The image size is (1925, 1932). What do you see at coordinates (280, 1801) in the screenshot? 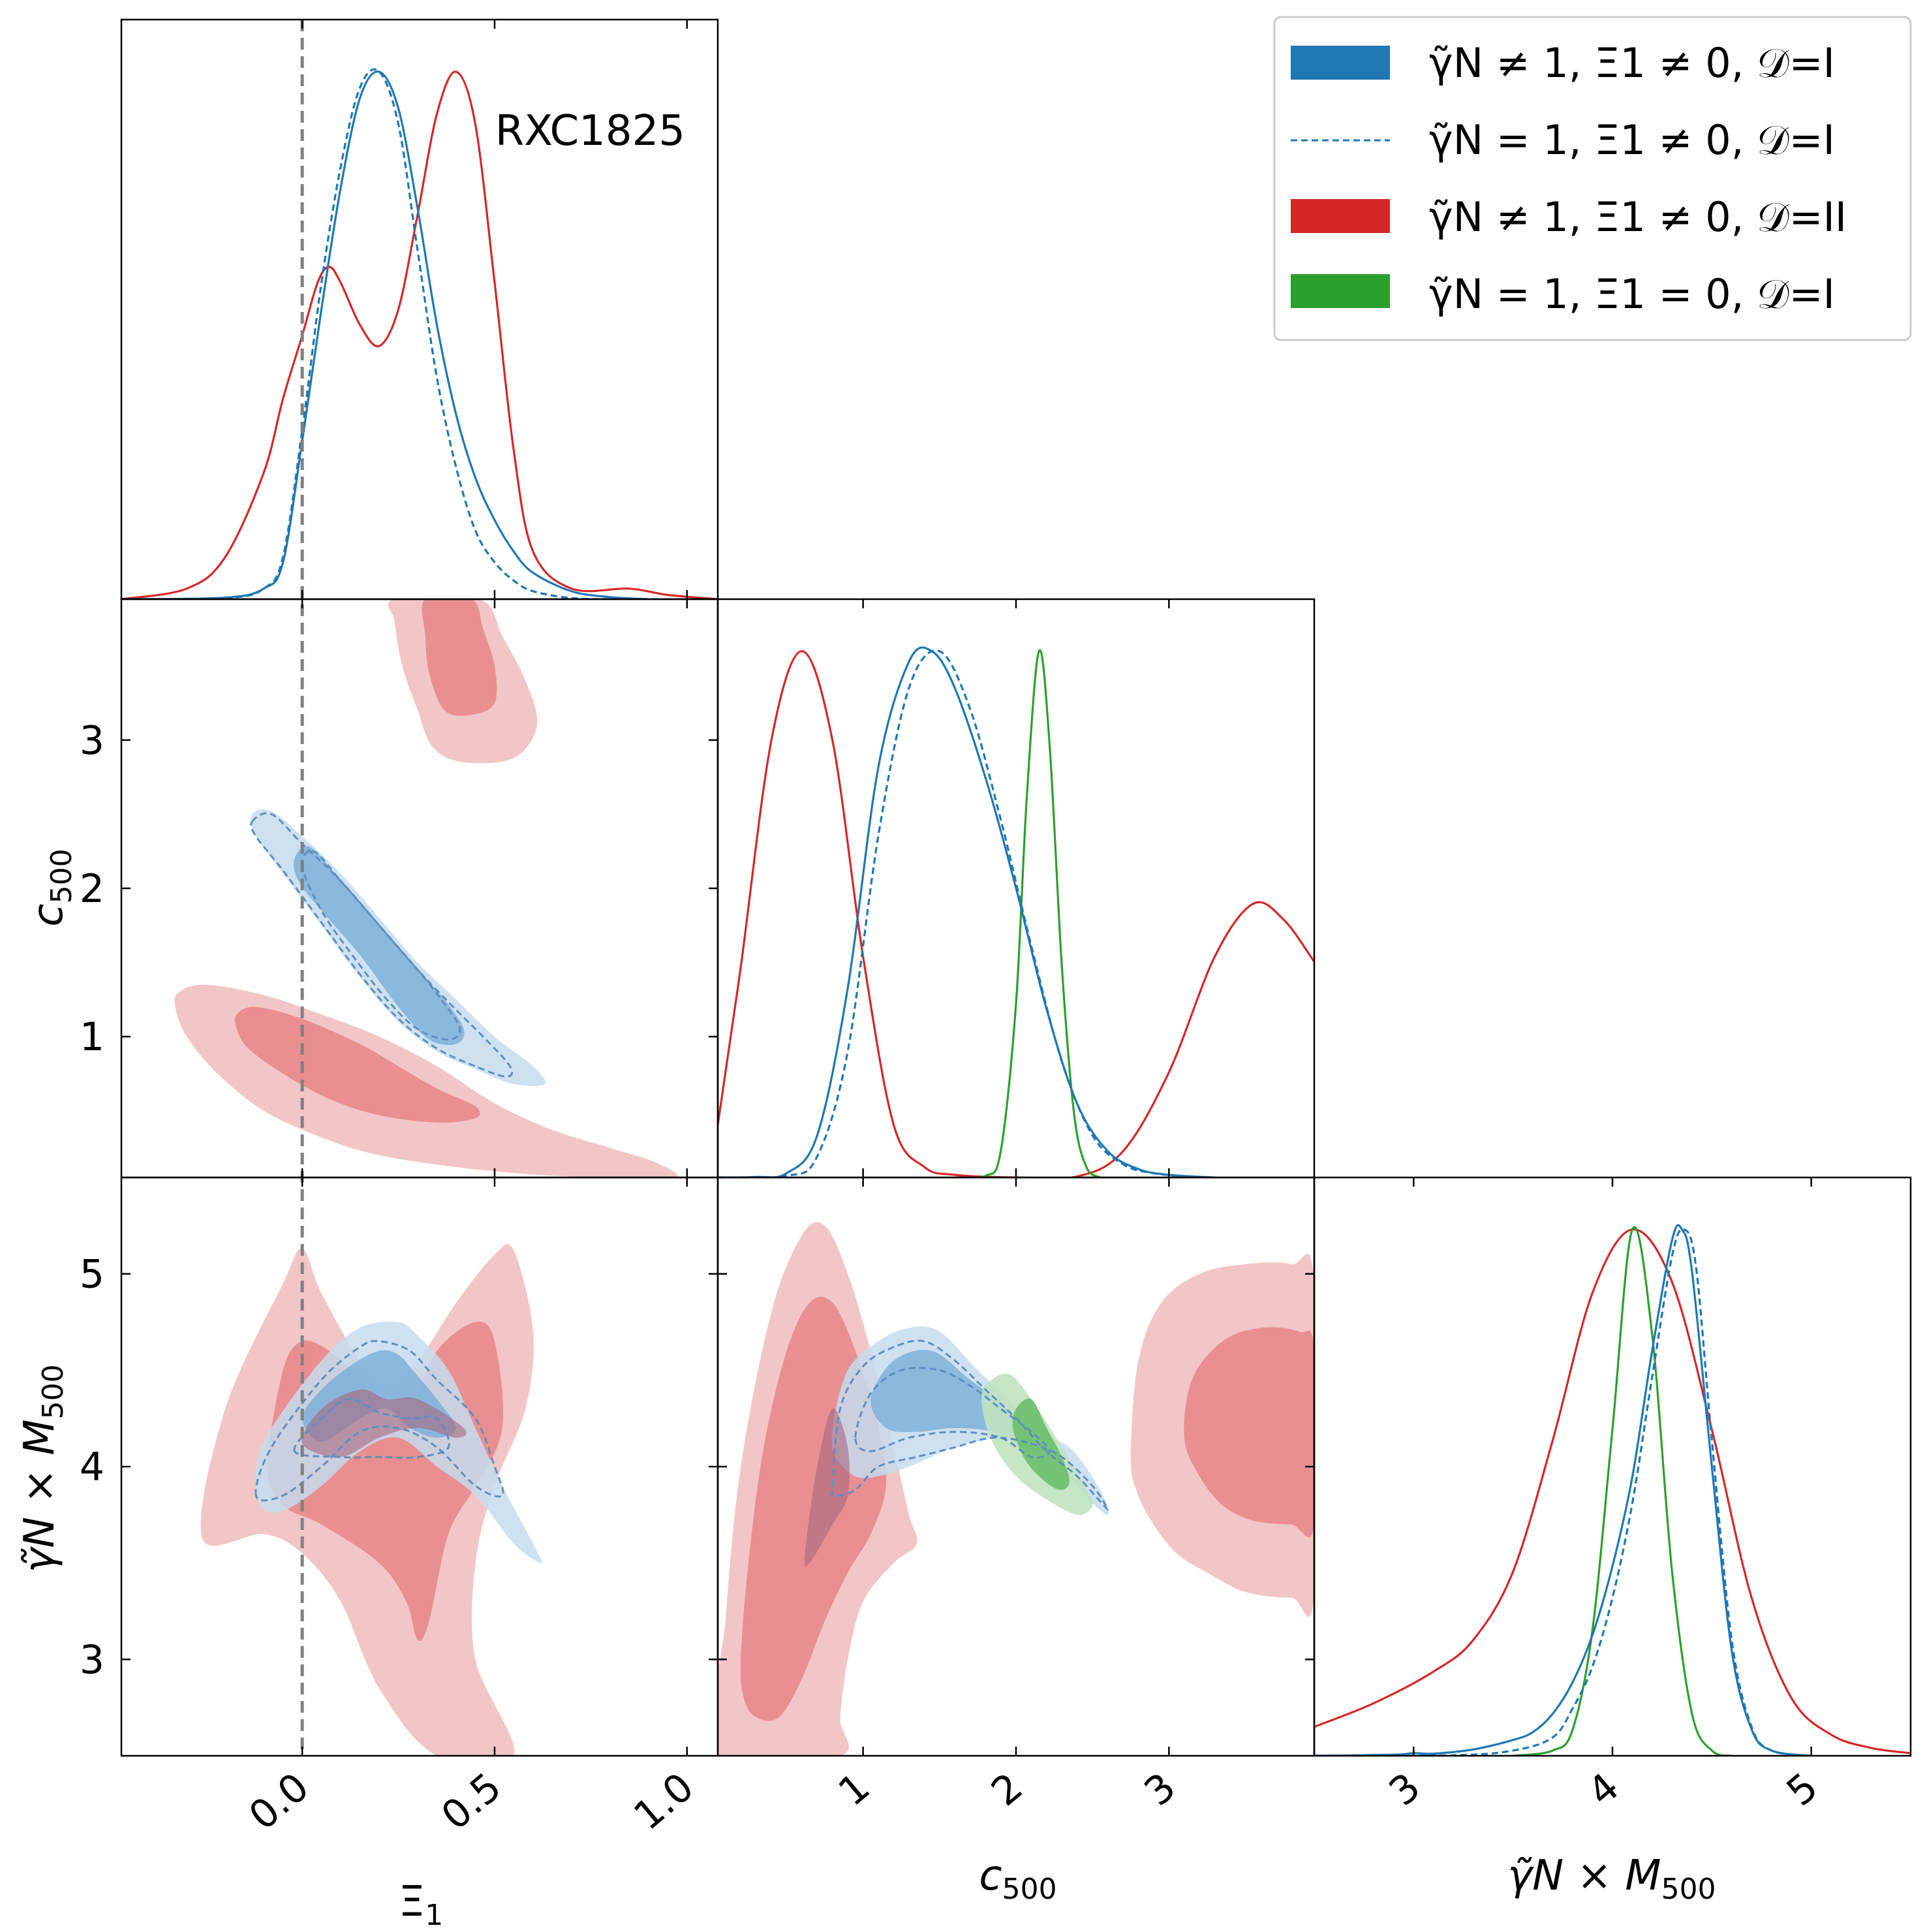
I see `x-tick-label-xi1-0: 0.0` at bounding box center [280, 1801].